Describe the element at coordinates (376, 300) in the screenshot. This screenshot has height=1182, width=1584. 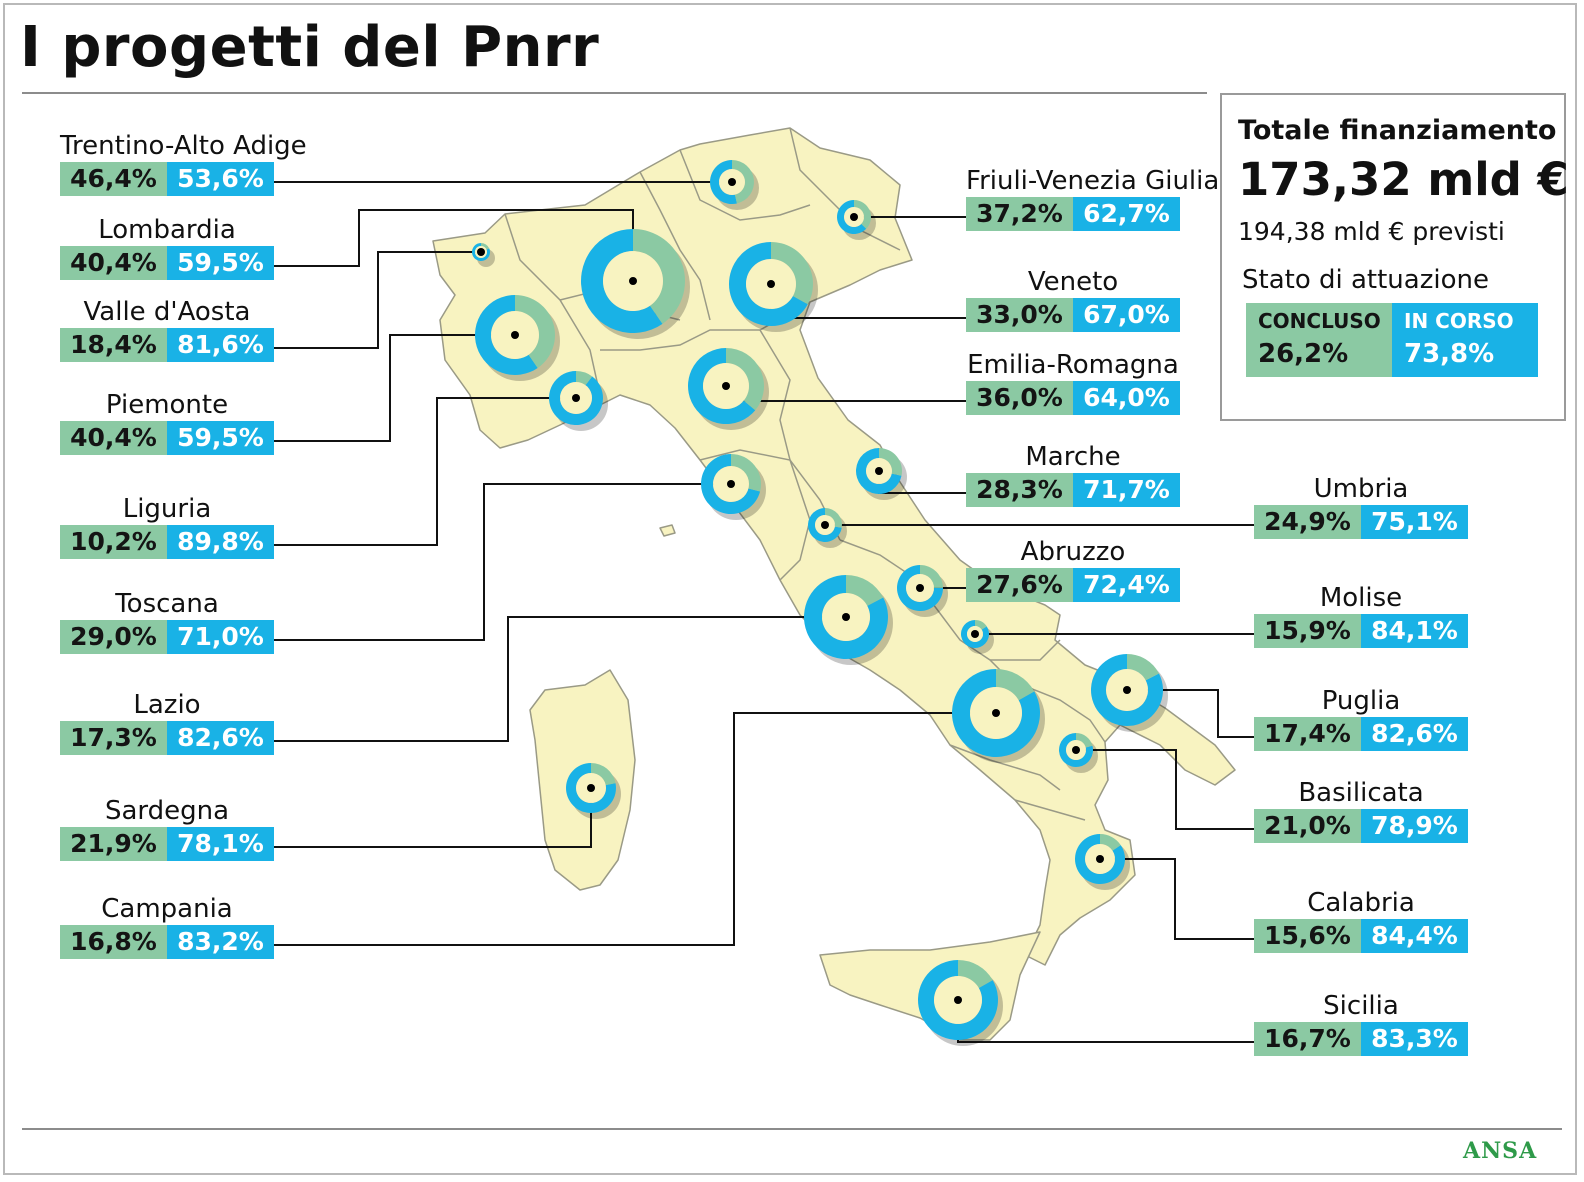
I see `leader-valle-d-aosta` at that location.